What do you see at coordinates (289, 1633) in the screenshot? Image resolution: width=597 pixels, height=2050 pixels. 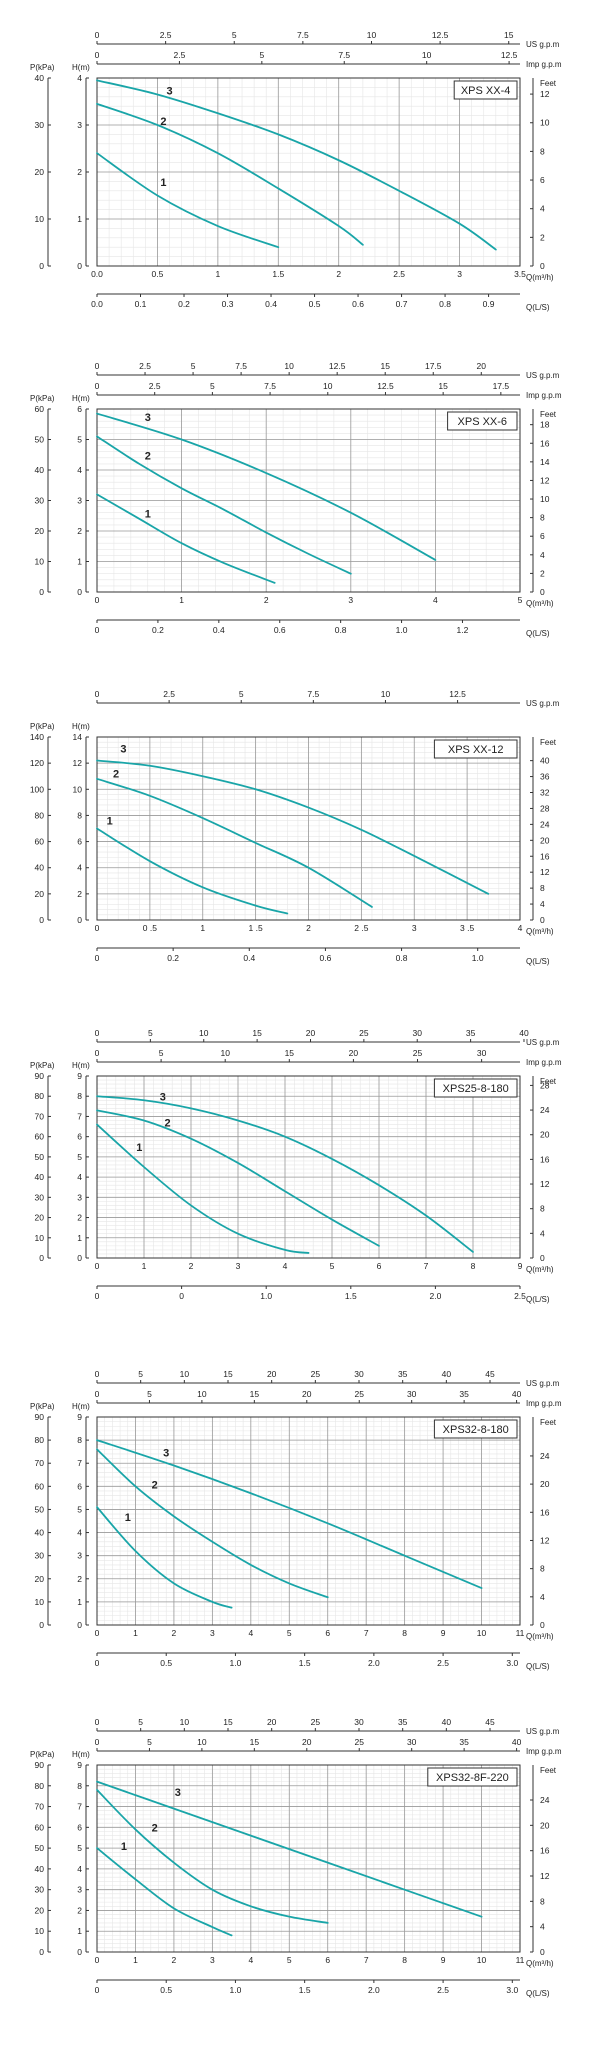 I see `flow-tick-label: 5` at bounding box center [289, 1633].